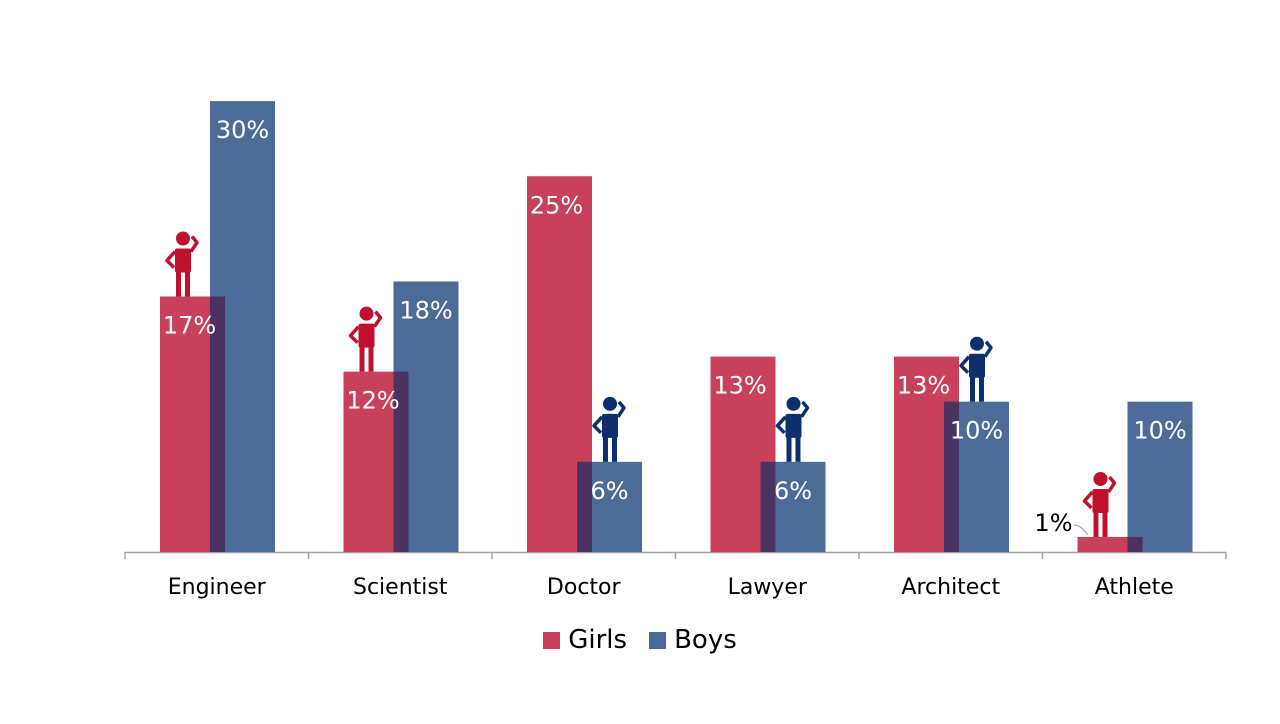 The image size is (1280, 724). Describe the element at coordinates (1053, 523) in the screenshot. I see `data-label-girls: 1%` at that location.